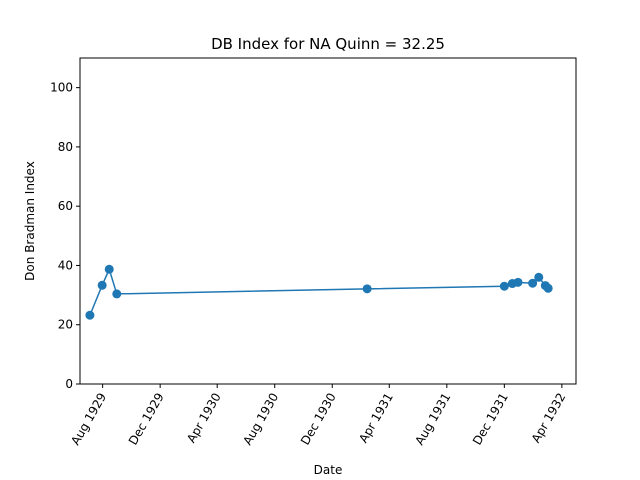 The height and width of the screenshot is (480, 640). Describe the element at coordinates (65, 236) in the screenshot. I see `y-axis-ticks: 0 20 40 60 80 100` at that location.